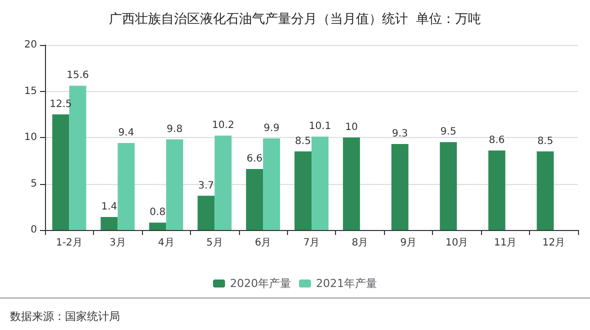 Image resolution: width=590 pixels, height=330 pixels. Describe the element at coordinates (30, 91) in the screenshot. I see `y-tick-label: 15` at that location.